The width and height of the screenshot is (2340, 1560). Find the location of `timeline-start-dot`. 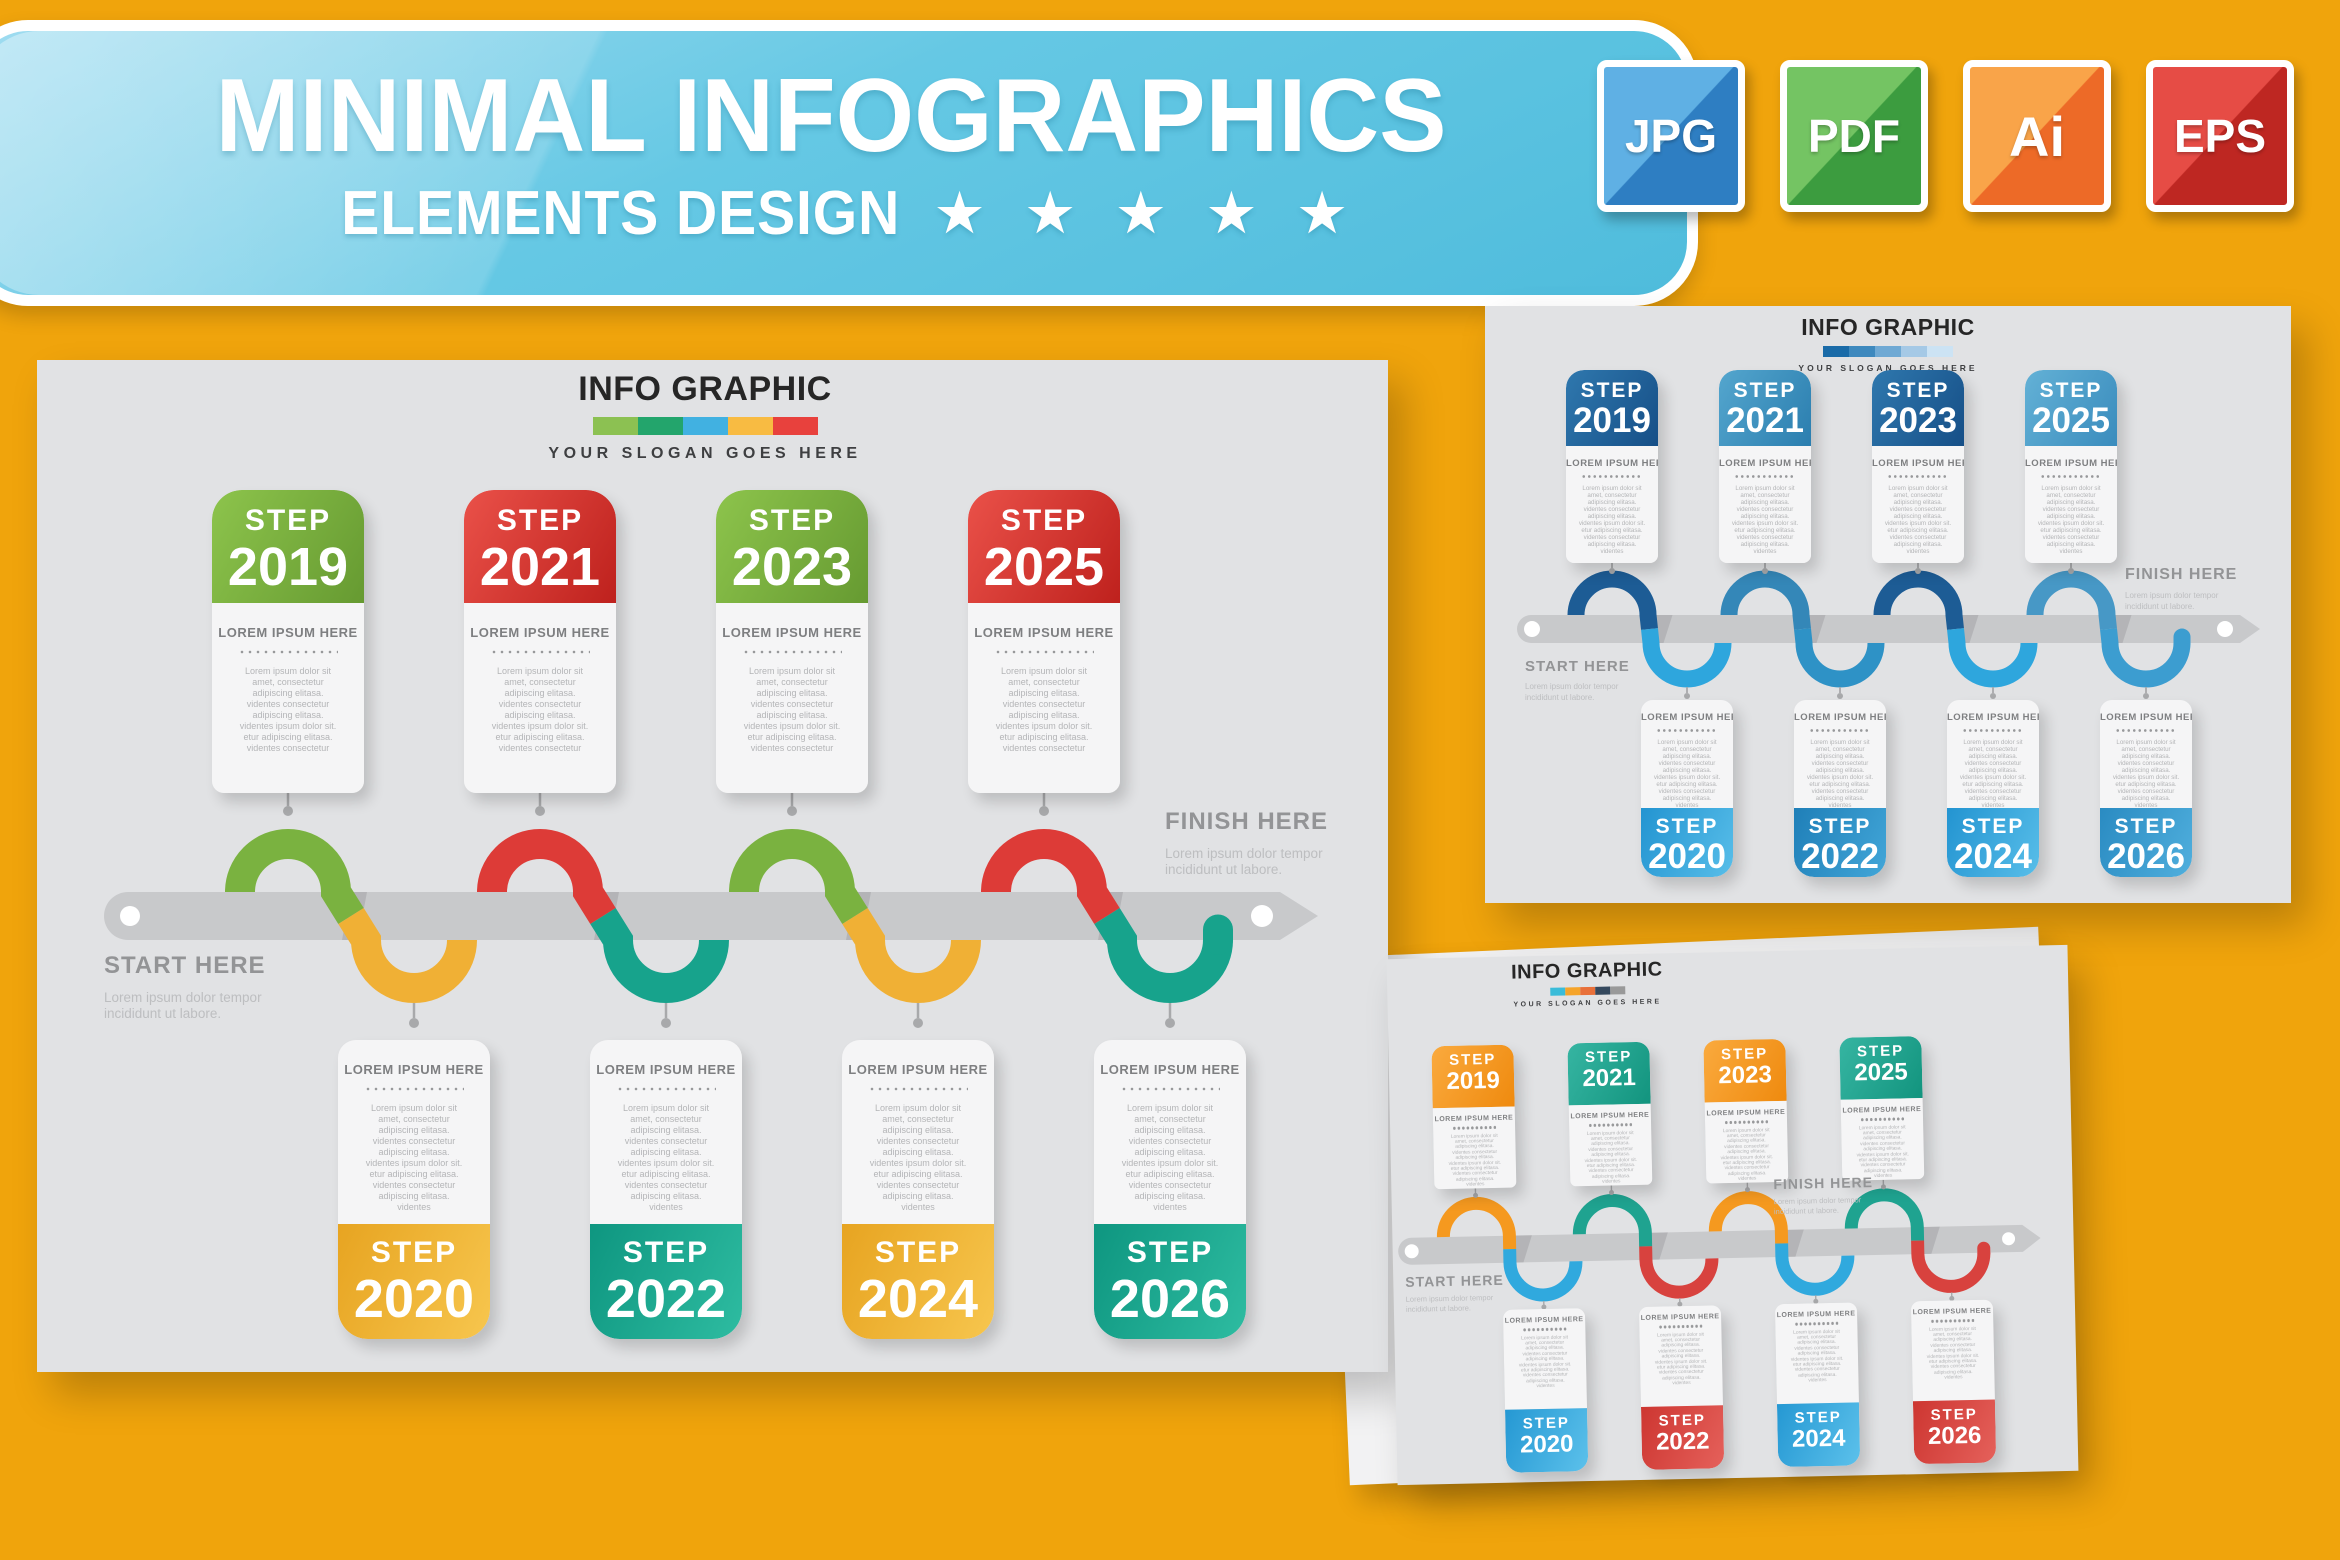

timeline-start-dot is located at coordinates (130, 916).